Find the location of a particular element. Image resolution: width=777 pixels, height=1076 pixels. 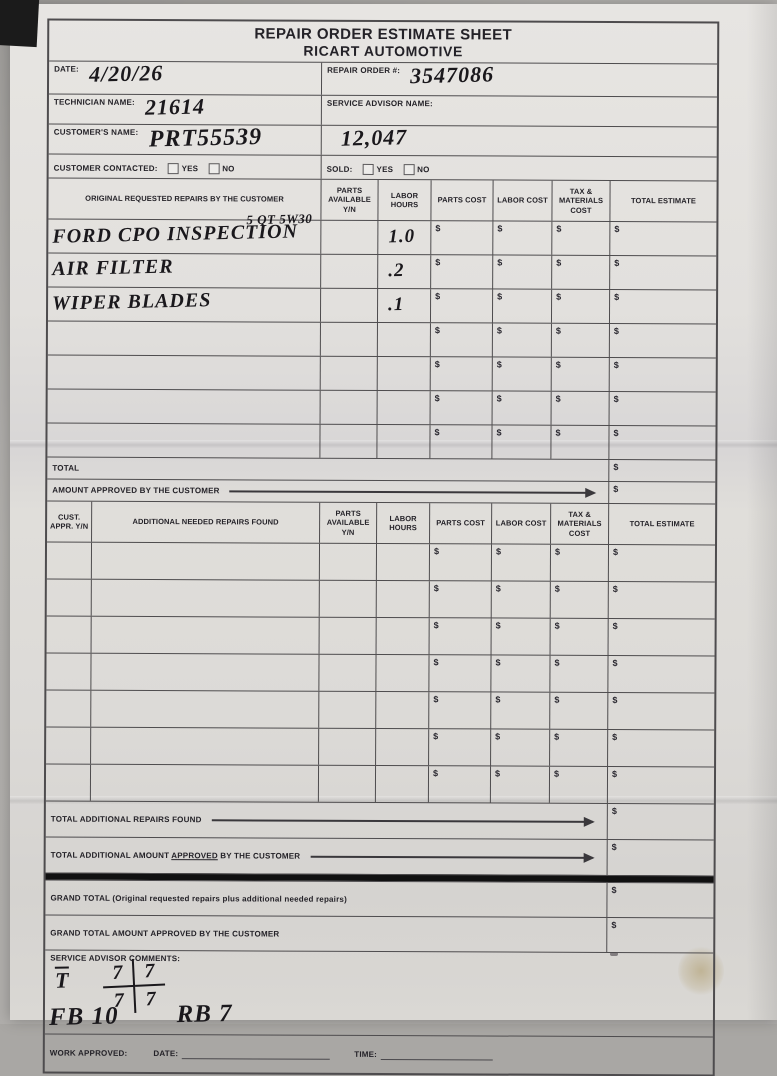

service-advisor-label: SERVICE ADVISOR NAME: is located at coordinates (379, 103).